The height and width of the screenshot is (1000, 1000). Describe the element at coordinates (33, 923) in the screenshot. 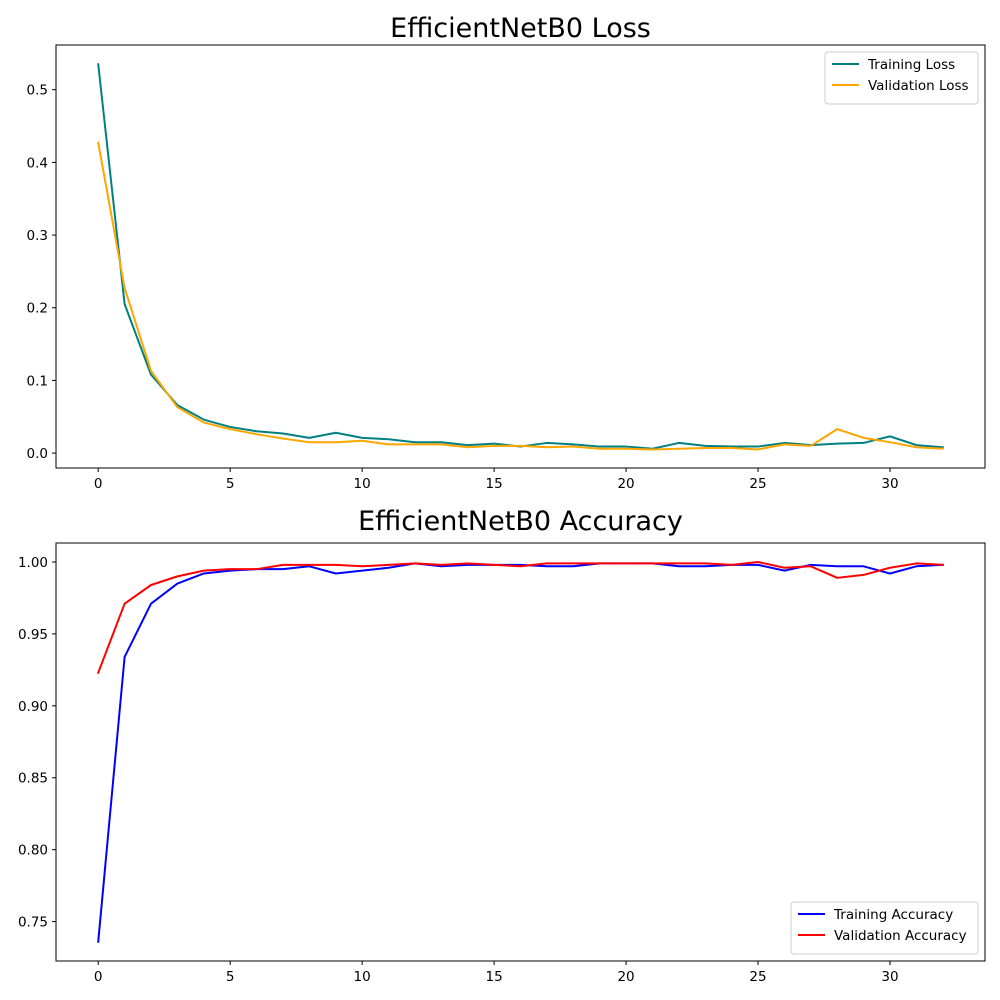

I see `y-tick-label: 0.75` at that location.